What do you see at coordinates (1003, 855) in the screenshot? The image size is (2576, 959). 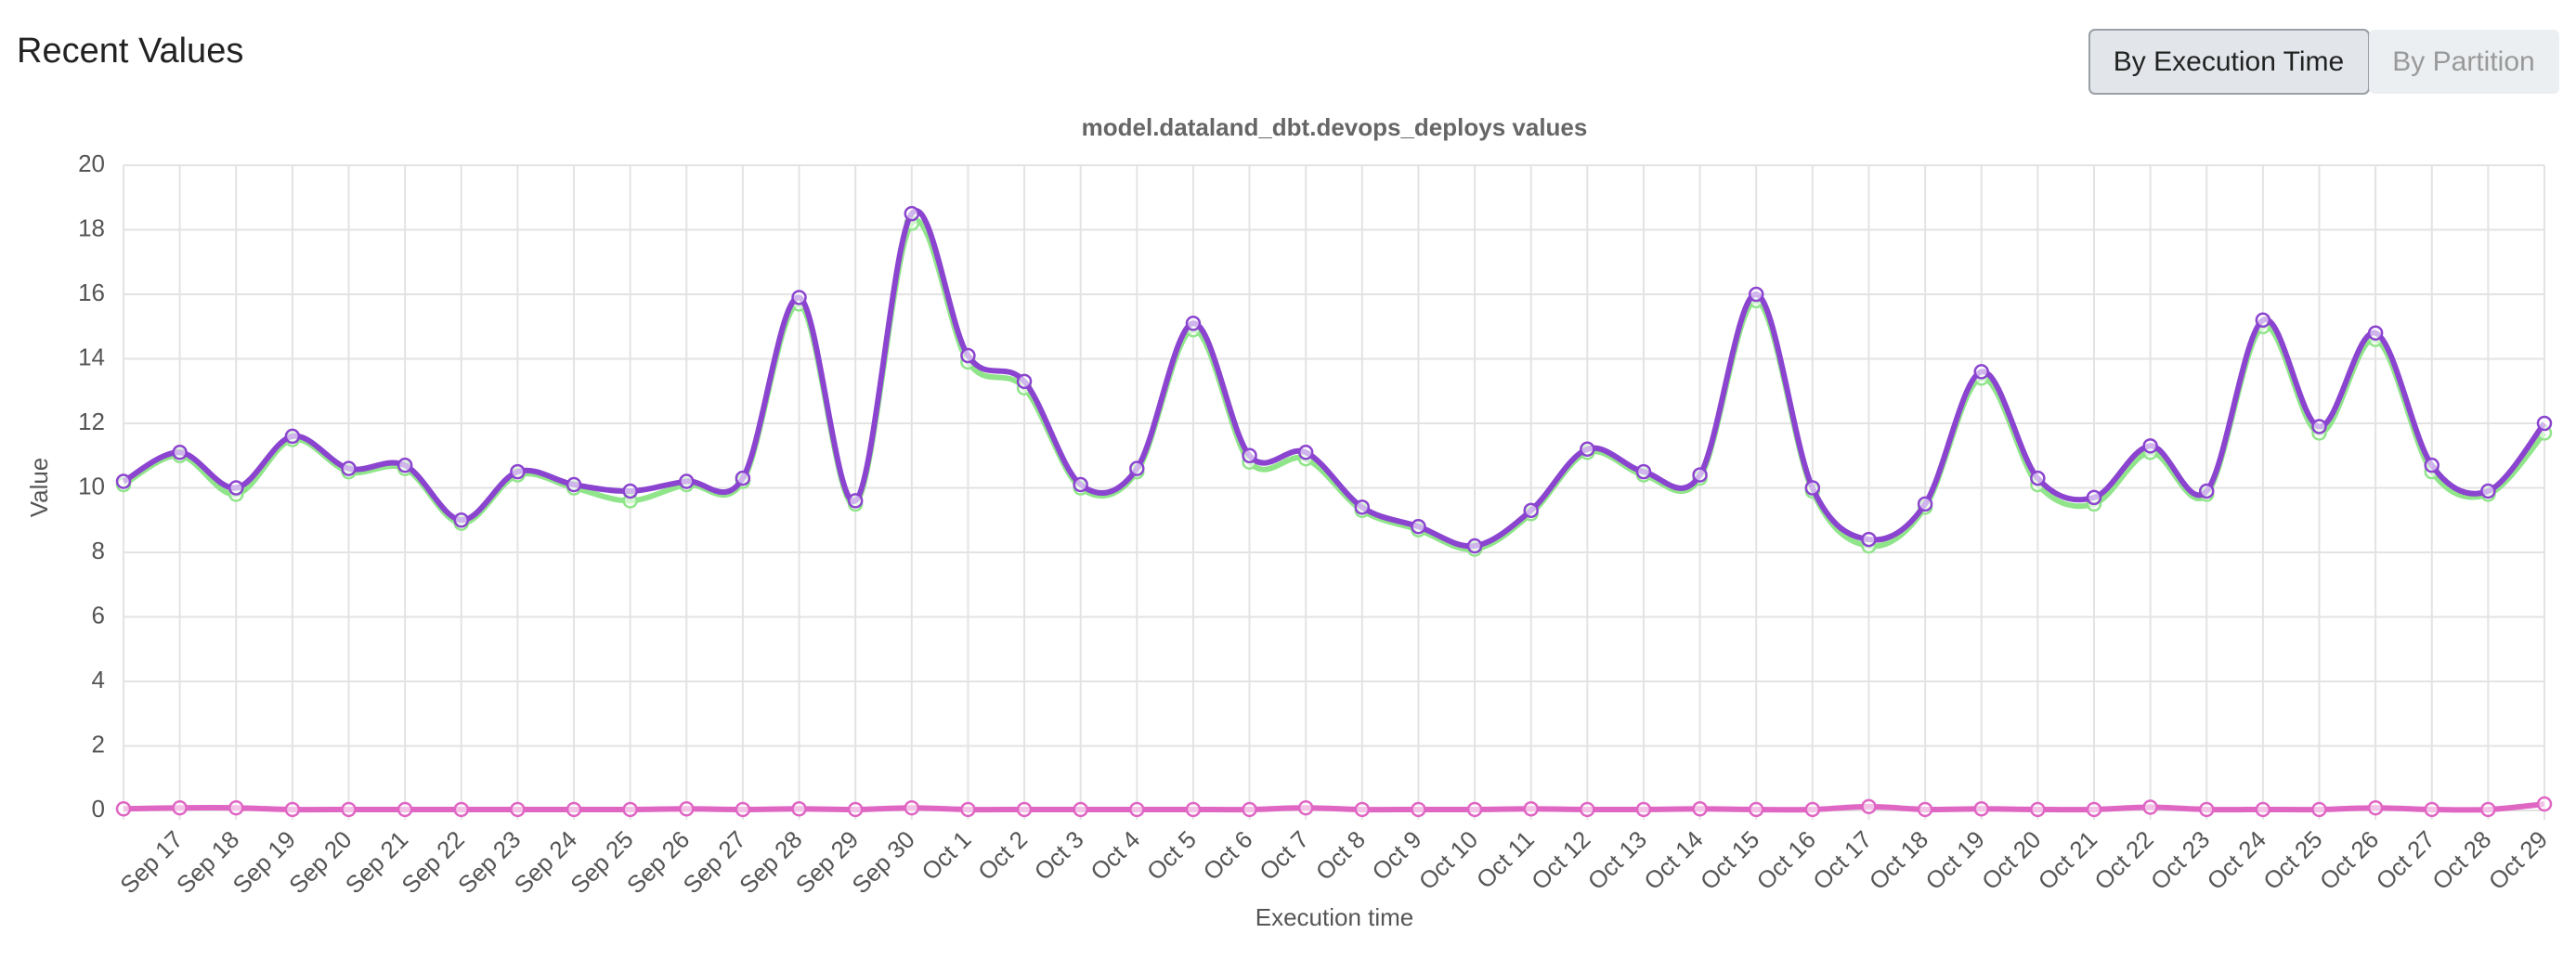 I see `x-tick-label: Oct 2` at bounding box center [1003, 855].